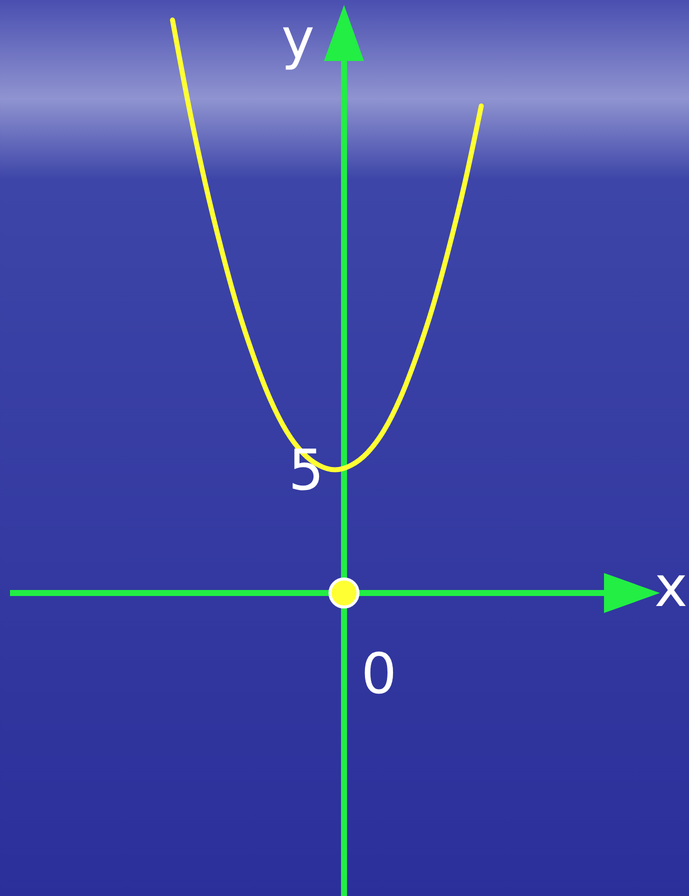 The height and width of the screenshot is (896, 689). What do you see at coordinates (379, 674) in the screenshot?
I see `text: 0` at bounding box center [379, 674].